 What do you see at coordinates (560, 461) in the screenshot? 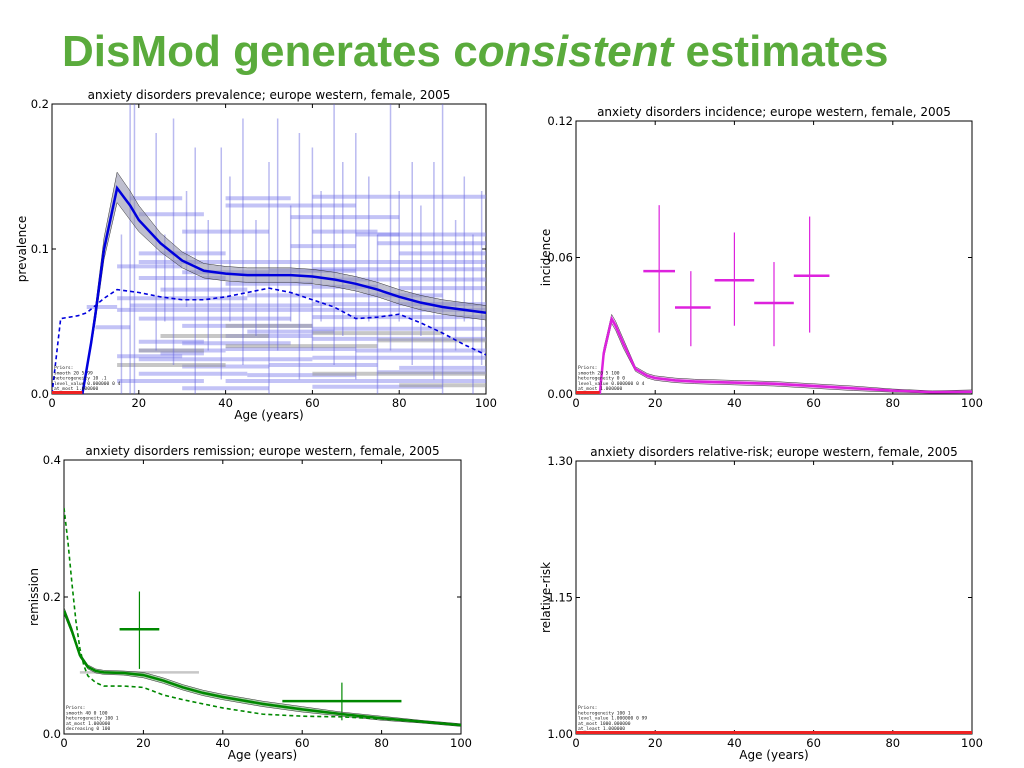
I see `chart3-ytick-label: 1.30` at bounding box center [560, 461].